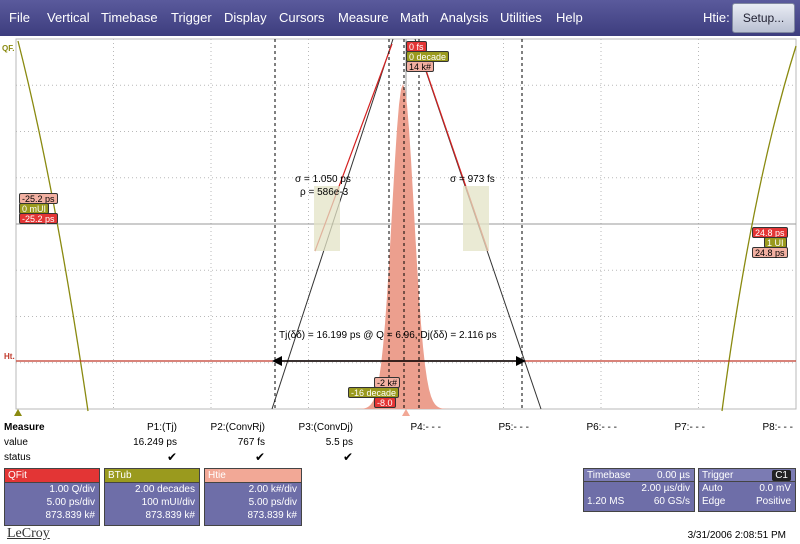 This screenshot has width=800, height=544. I want to click on bathtub-right-curve, so click(759, 228).